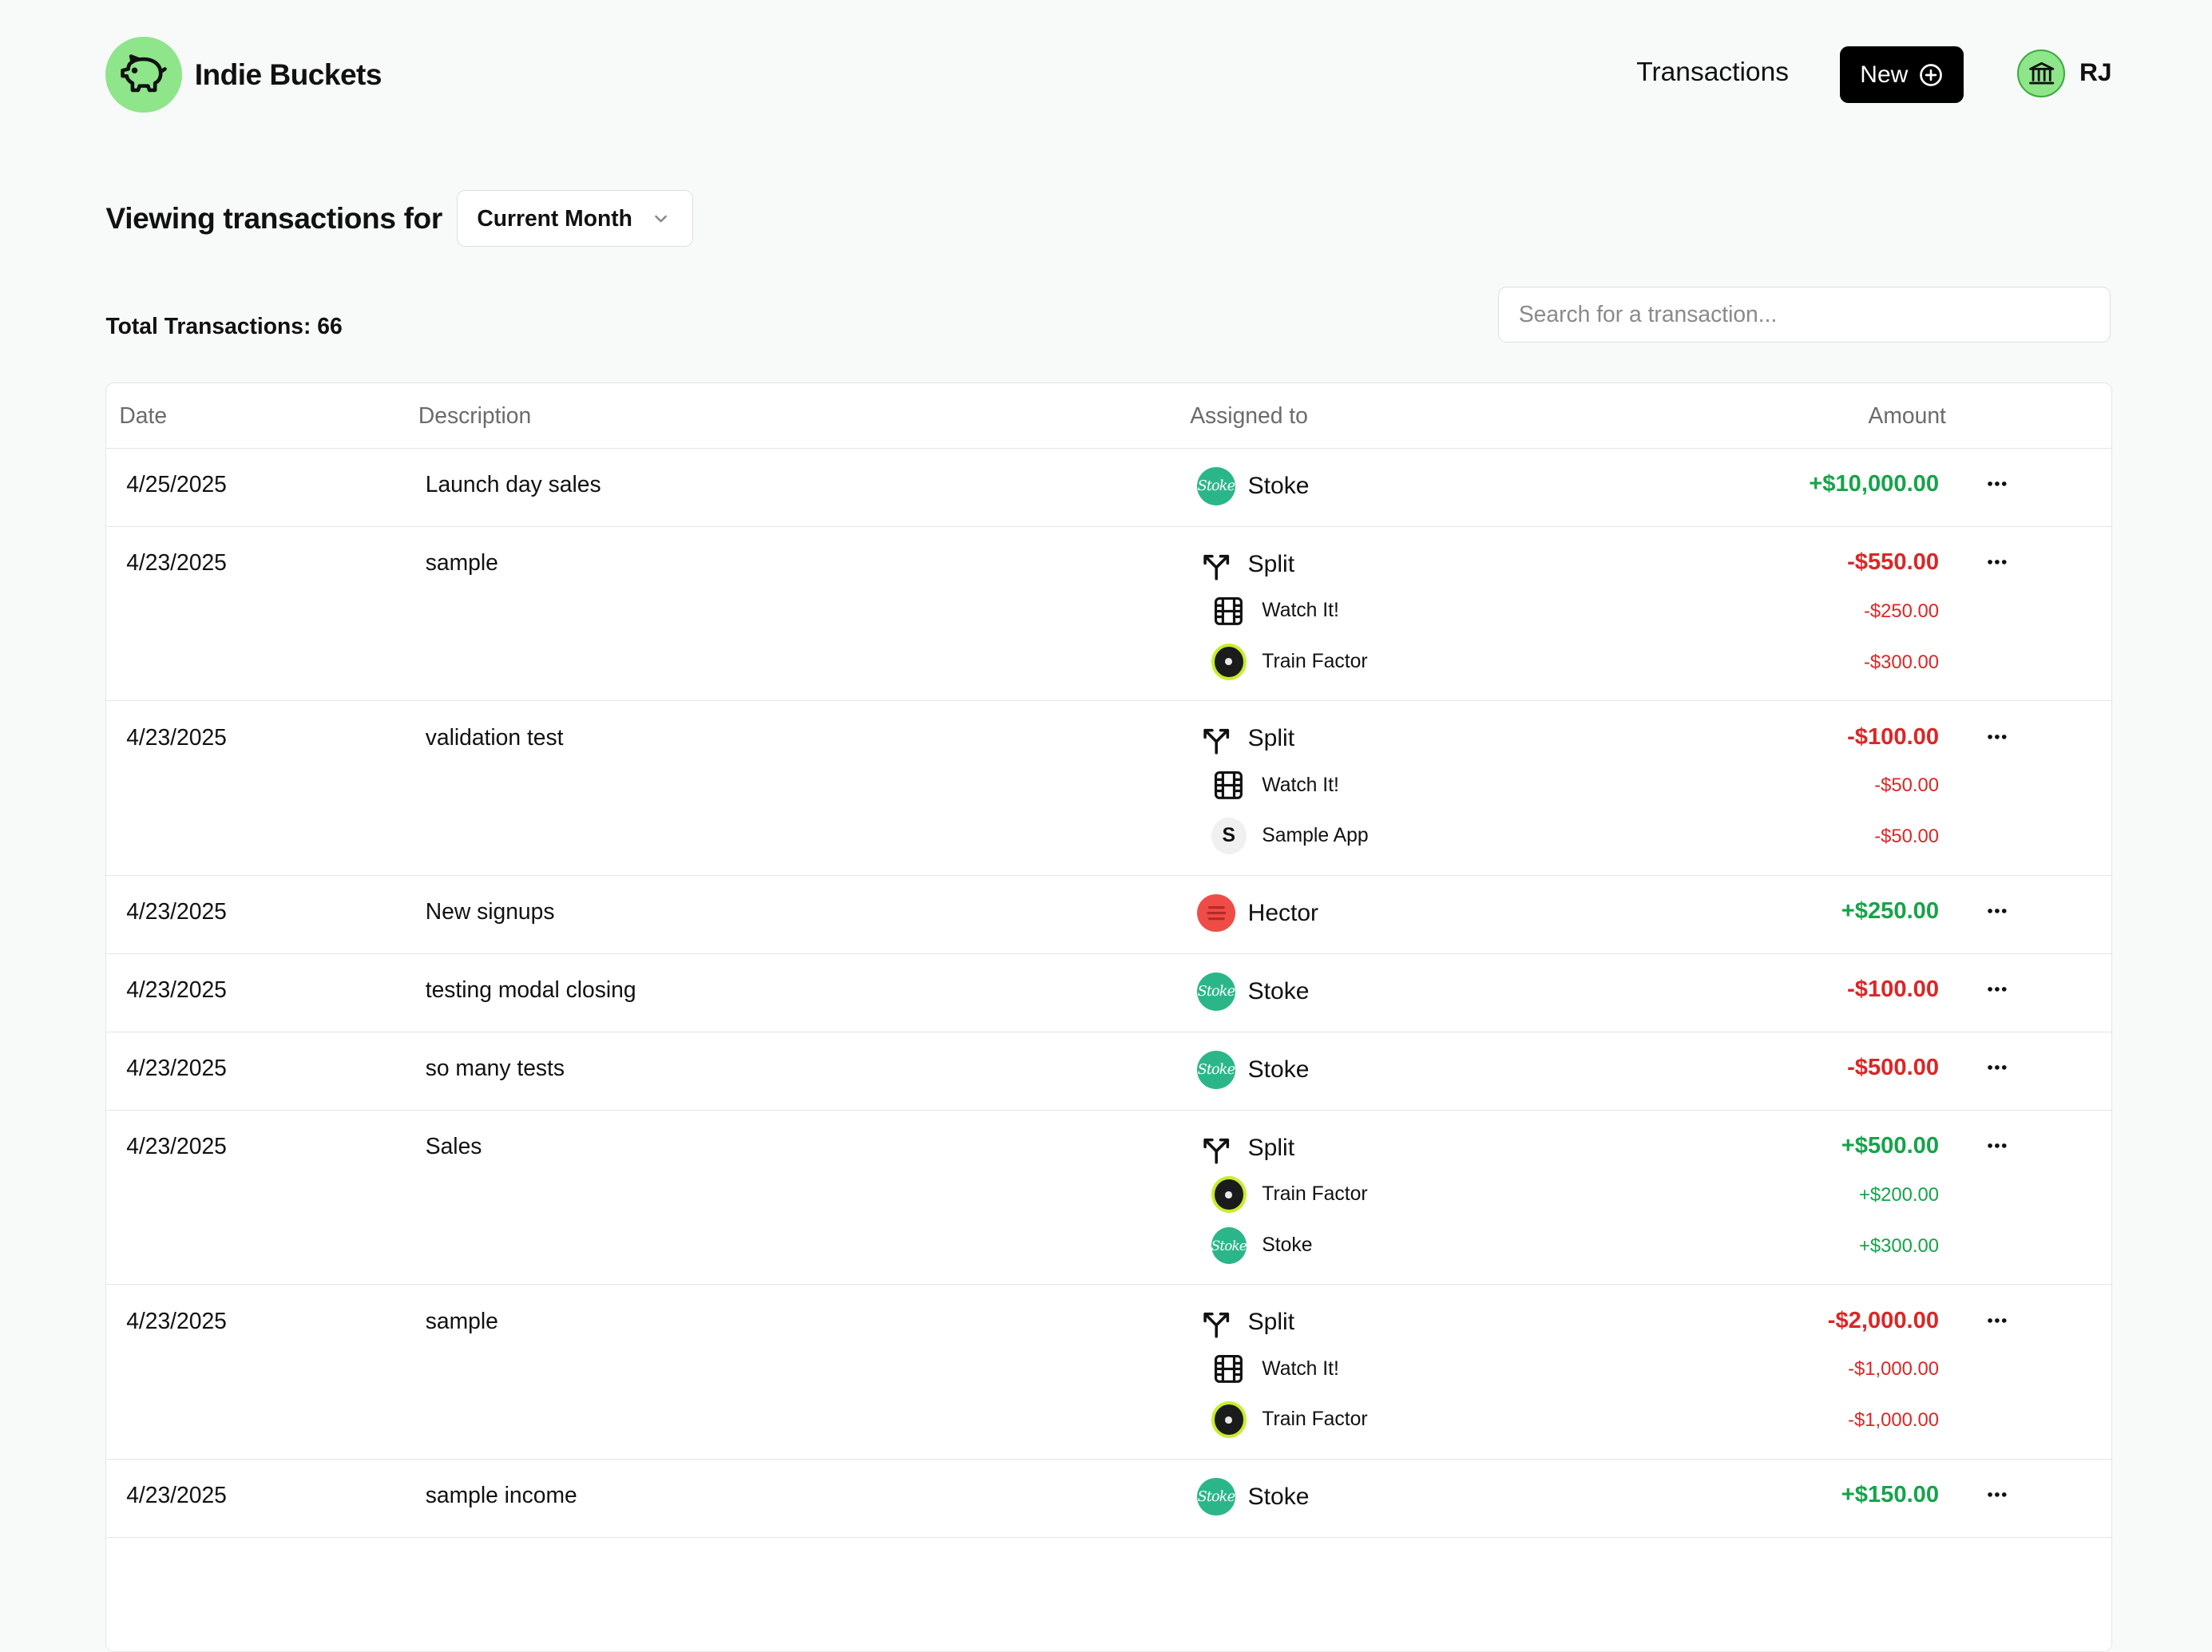  I want to click on row-amount: -$2,000.00, so click(1884, 1320).